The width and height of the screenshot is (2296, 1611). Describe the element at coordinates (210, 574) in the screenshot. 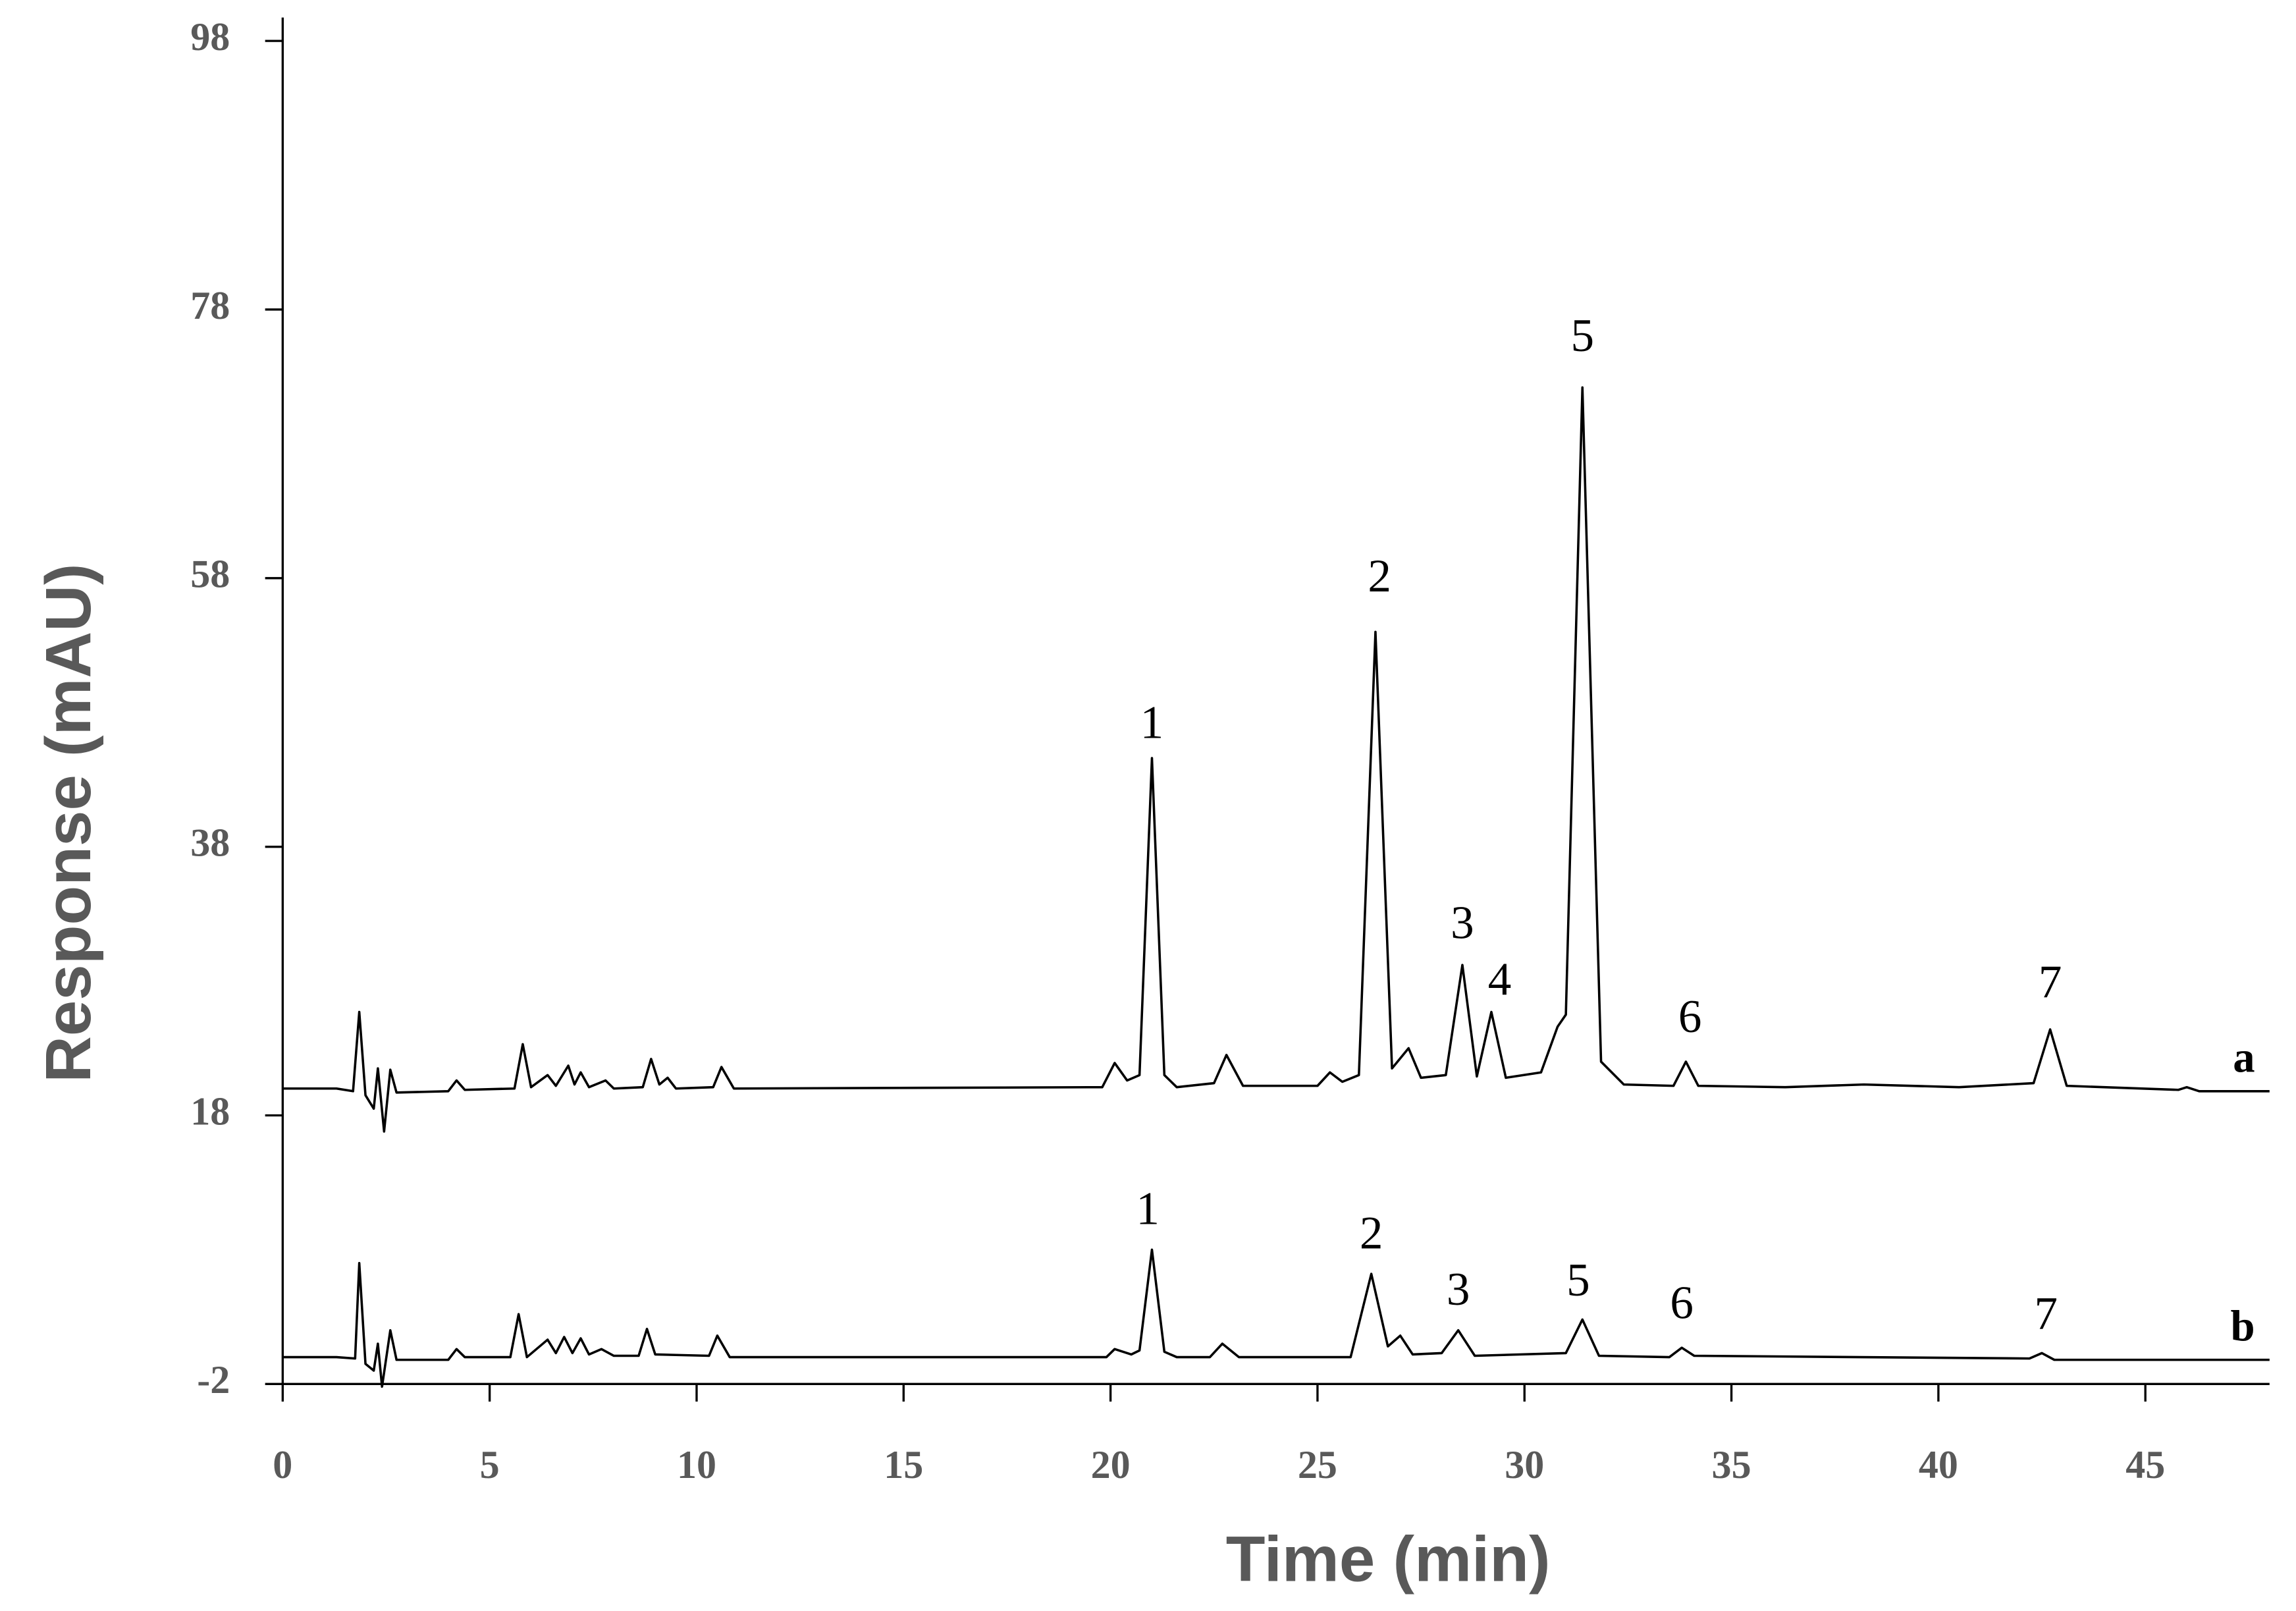

I see `y-tick-label: 58` at that location.